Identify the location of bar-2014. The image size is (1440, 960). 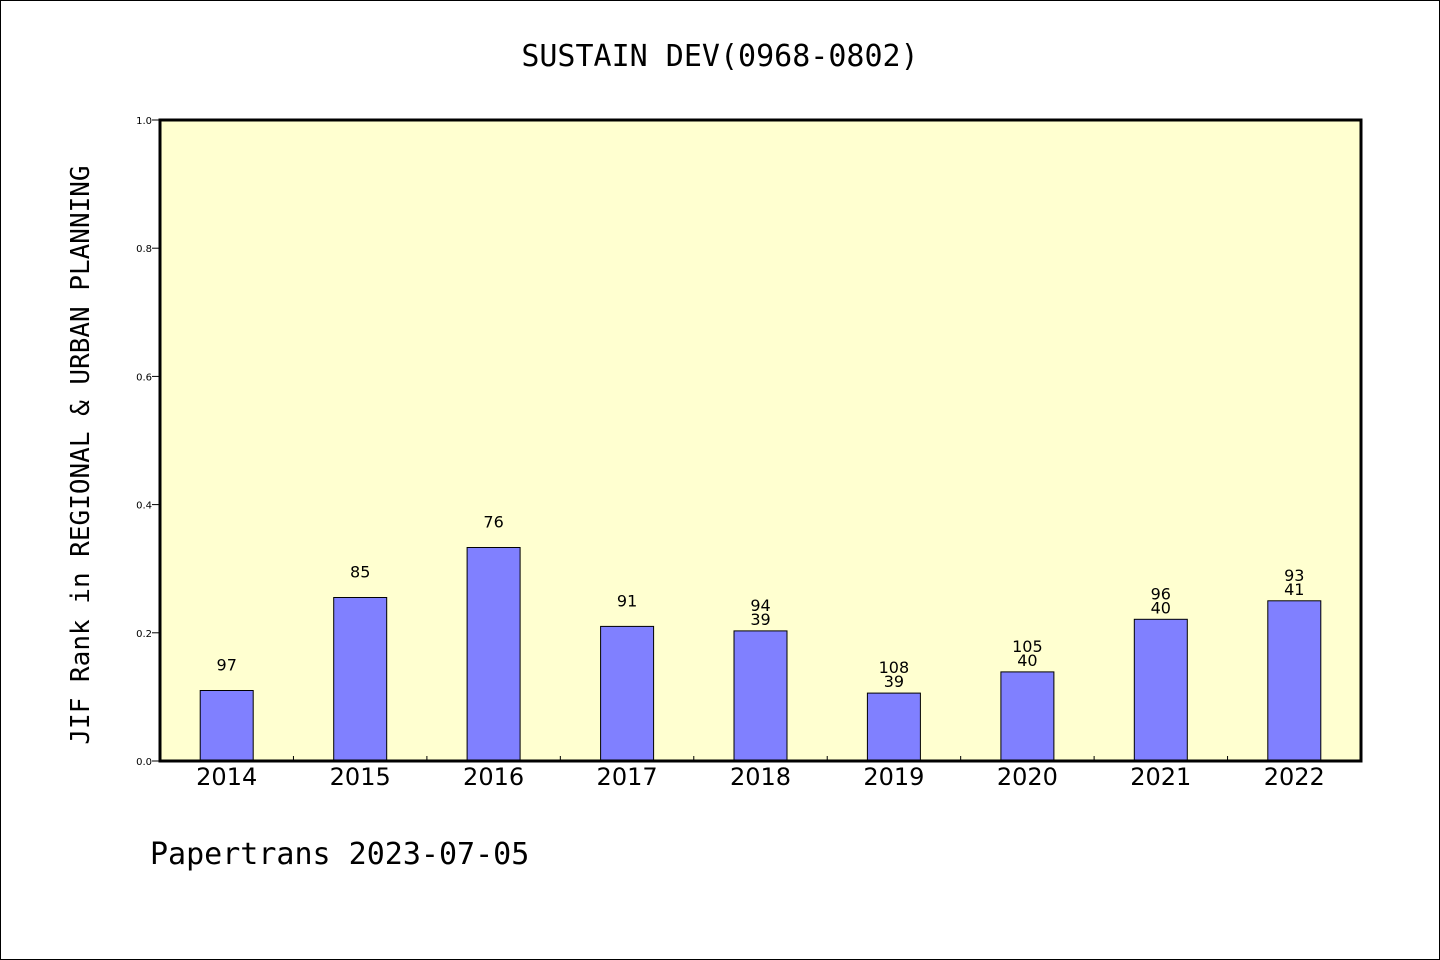
(226, 726).